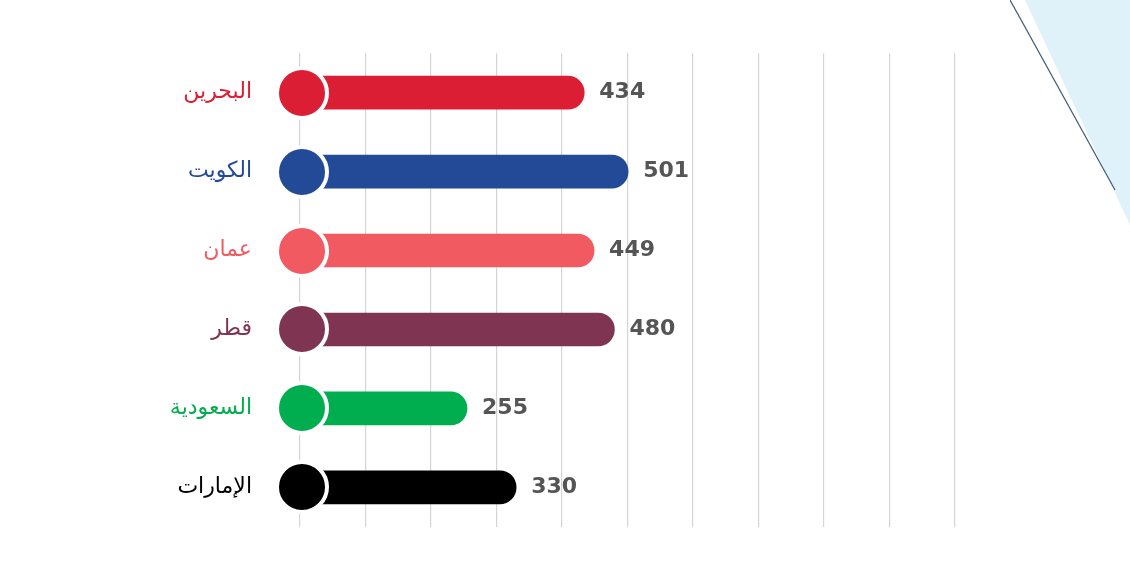  I want to click on data-label: 449, so click(632, 249).